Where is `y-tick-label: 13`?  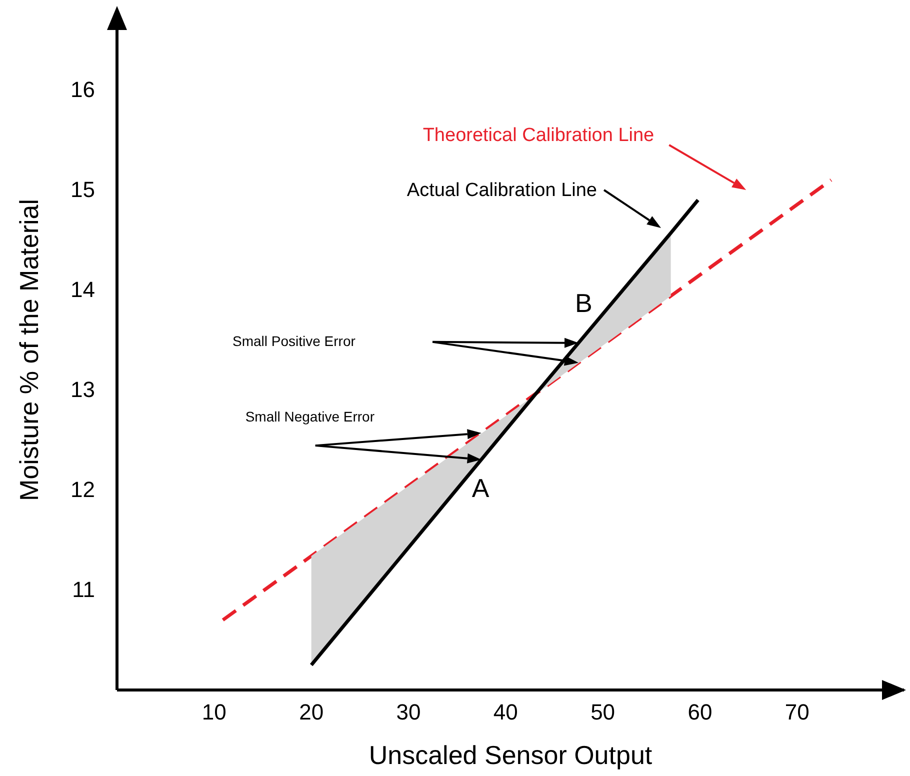 y-tick-label: 13 is located at coordinates (82, 389).